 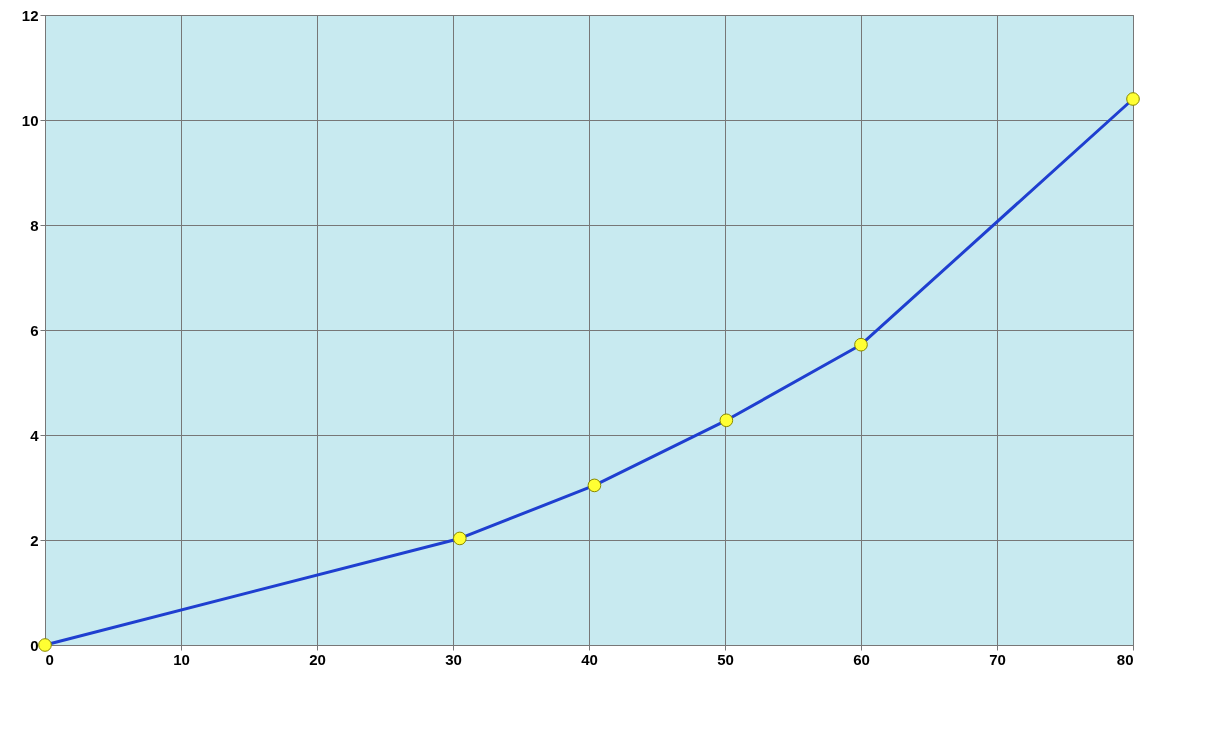 What do you see at coordinates (453, 659) in the screenshot?
I see `x-tick-label: 30` at bounding box center [453, 659].